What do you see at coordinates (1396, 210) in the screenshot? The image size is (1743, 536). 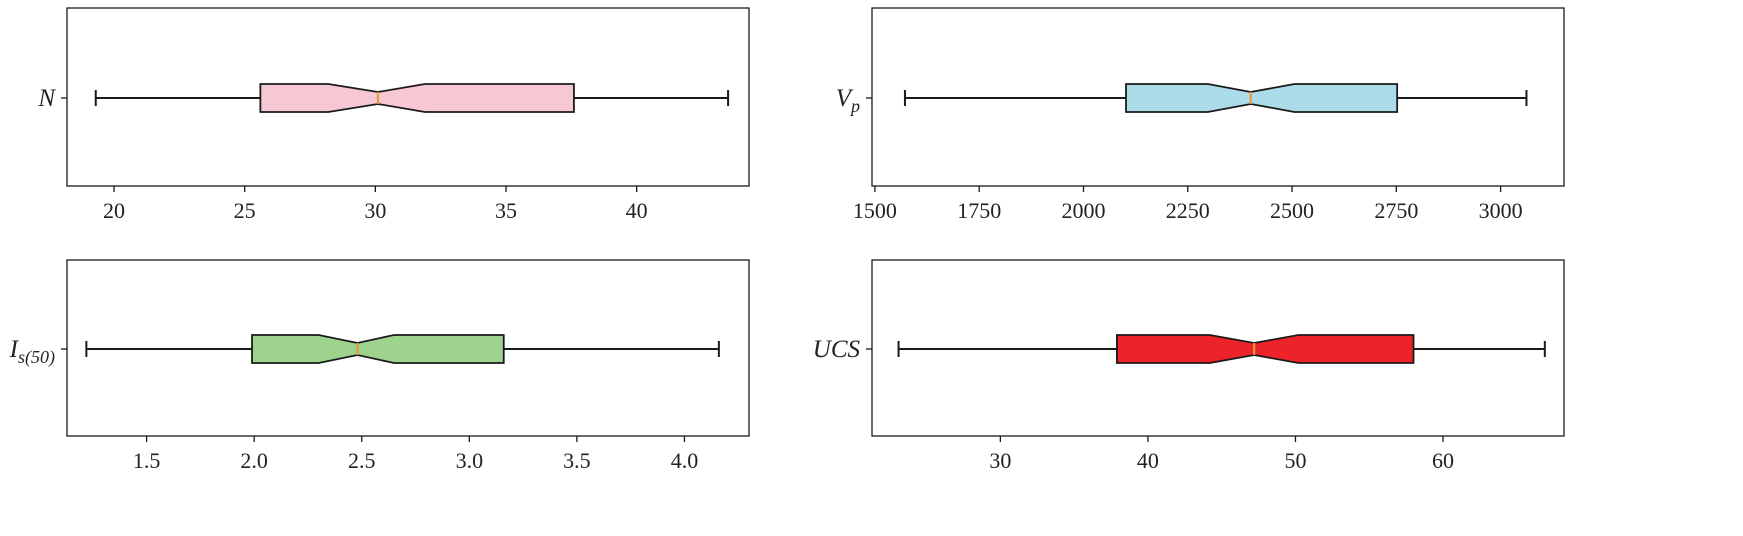 I see `x-tick-label: 2750` at bounding box center [1396, 210].